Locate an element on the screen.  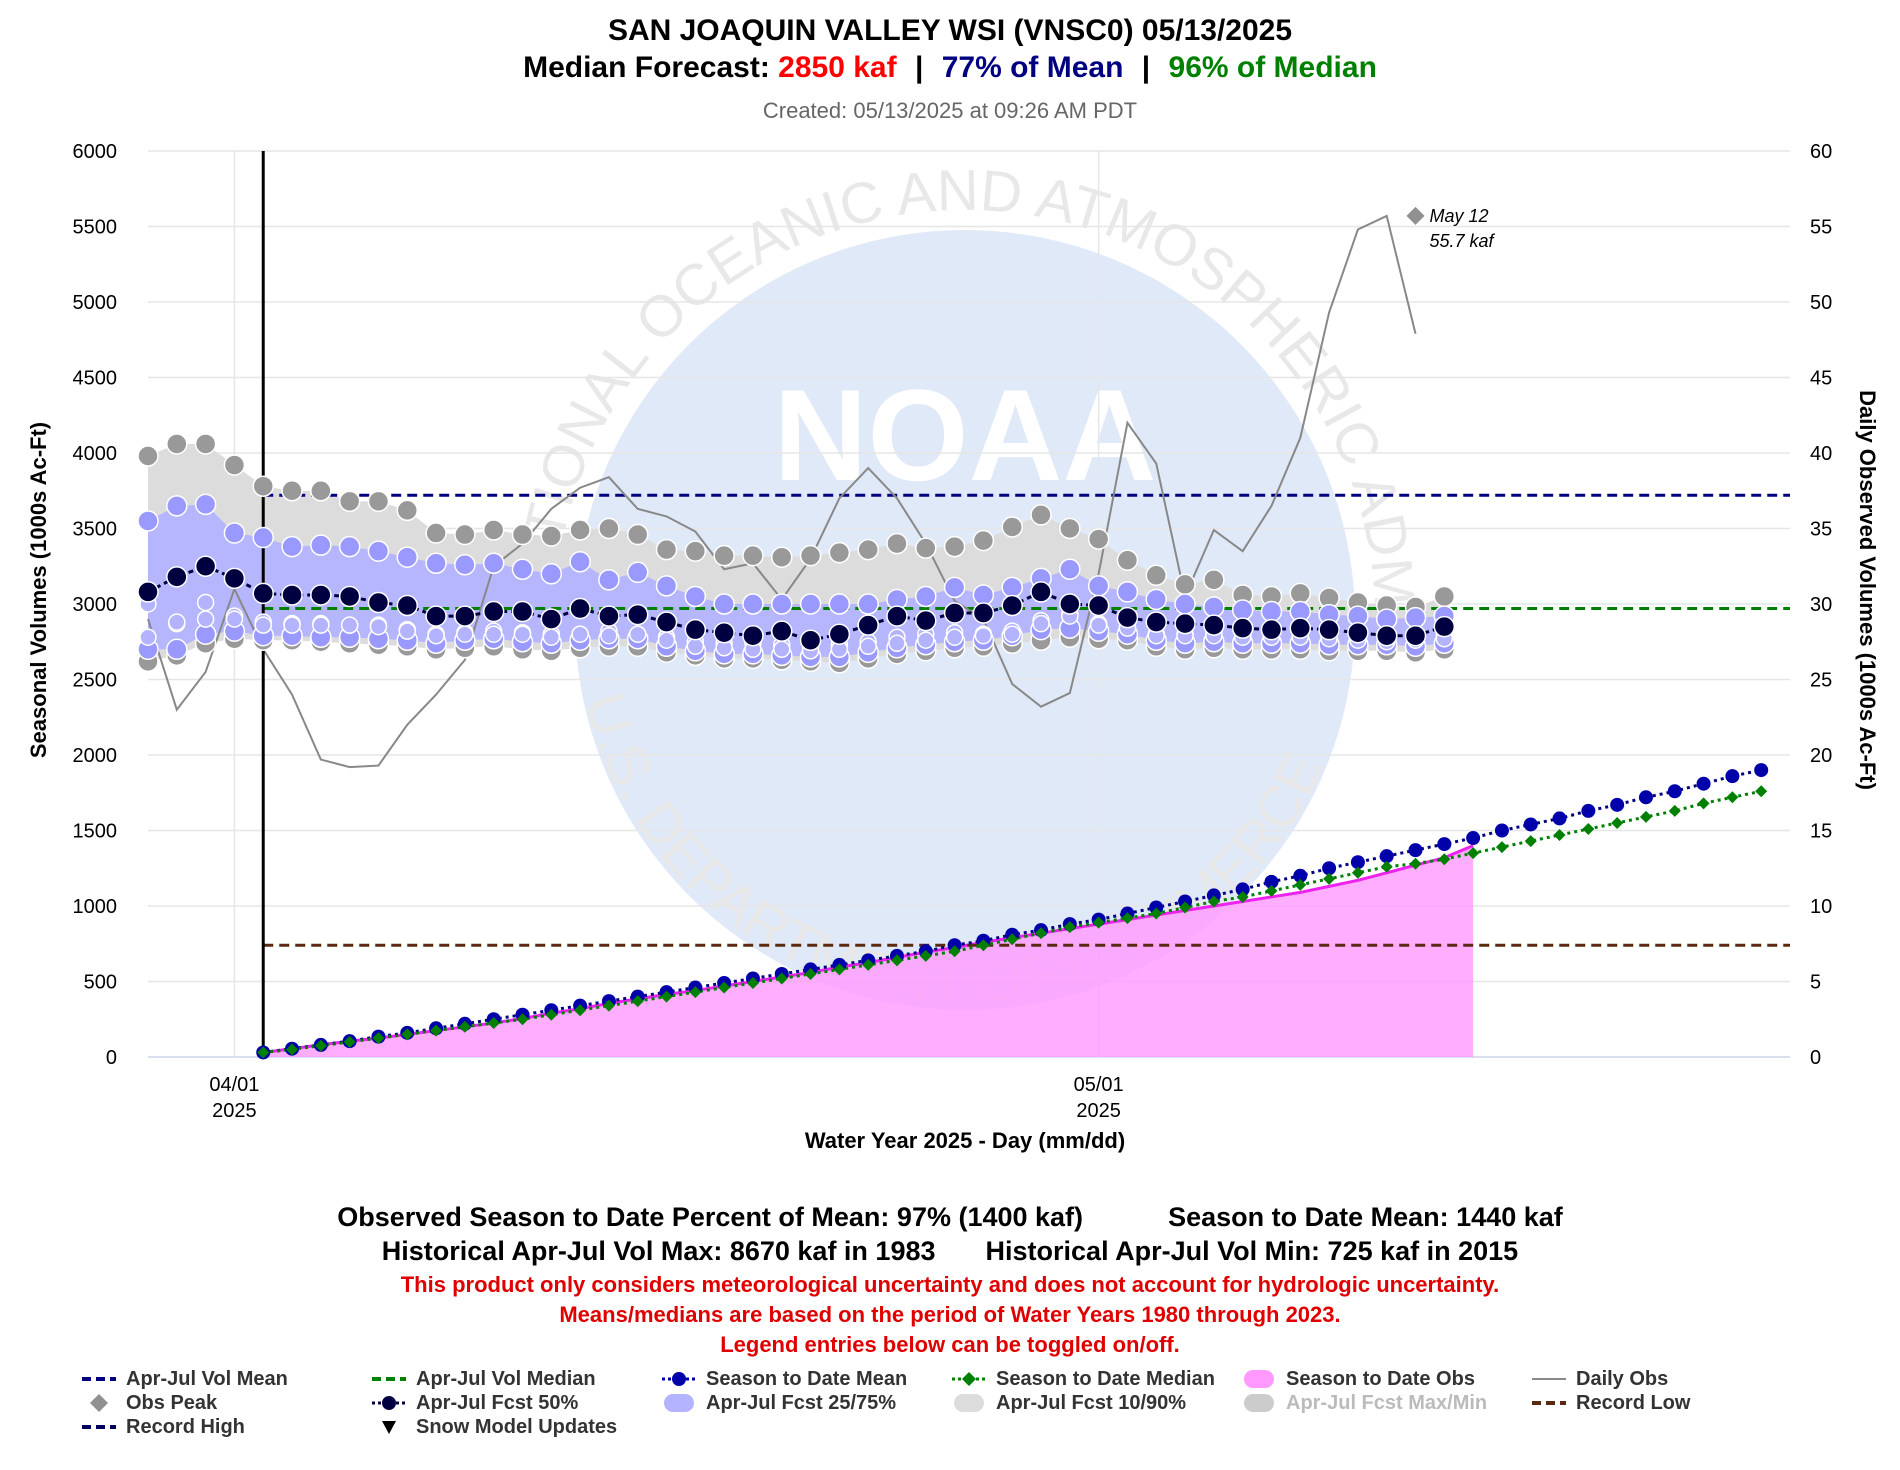
fcst-75-point is located at coordinates (205, 602).